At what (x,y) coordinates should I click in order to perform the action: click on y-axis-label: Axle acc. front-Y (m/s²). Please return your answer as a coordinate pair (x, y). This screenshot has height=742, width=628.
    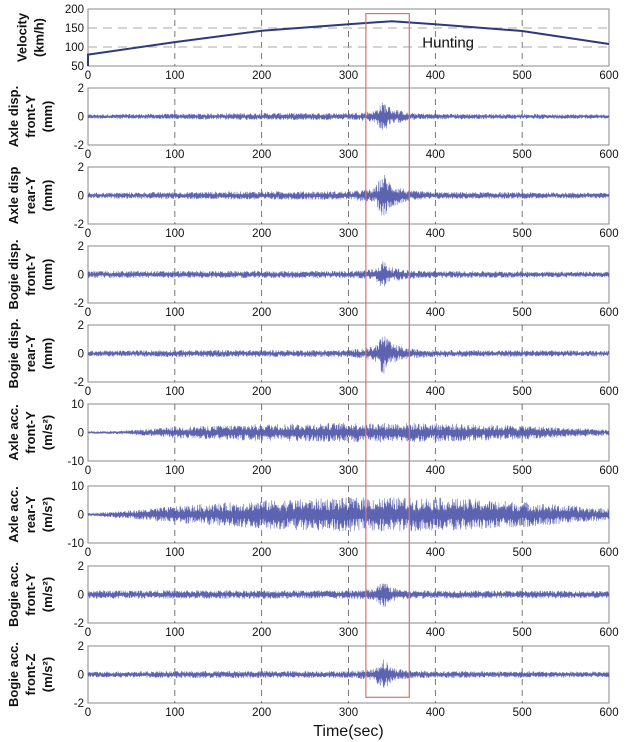
    Looking at the image, I should click on (30, 432).